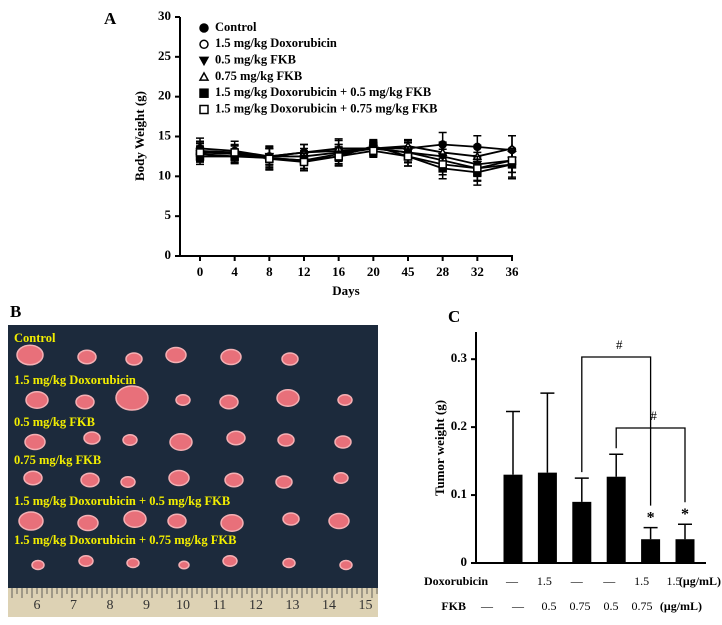 This screenshot has width=722, height=625. What do you see at coordinates (459, 493) in the screenshot?
I see `y-tick-label: 0.1` at bounding box center [459, 493].